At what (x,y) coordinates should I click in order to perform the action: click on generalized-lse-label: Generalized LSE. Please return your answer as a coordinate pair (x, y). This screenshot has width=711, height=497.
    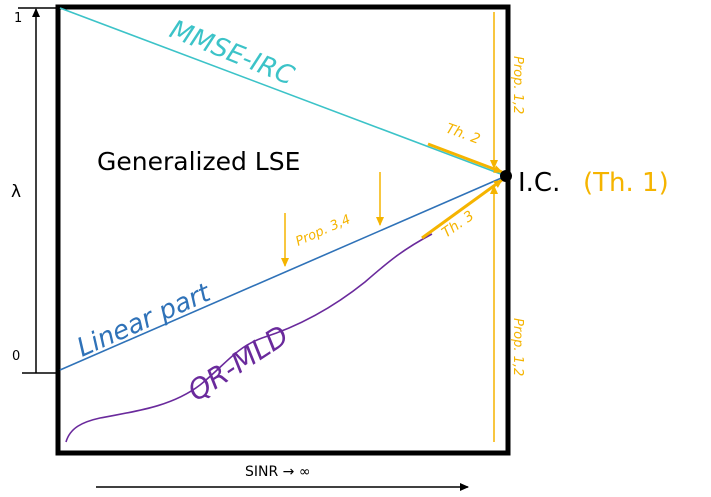
    Looking at the image, I should click on (198, 161).